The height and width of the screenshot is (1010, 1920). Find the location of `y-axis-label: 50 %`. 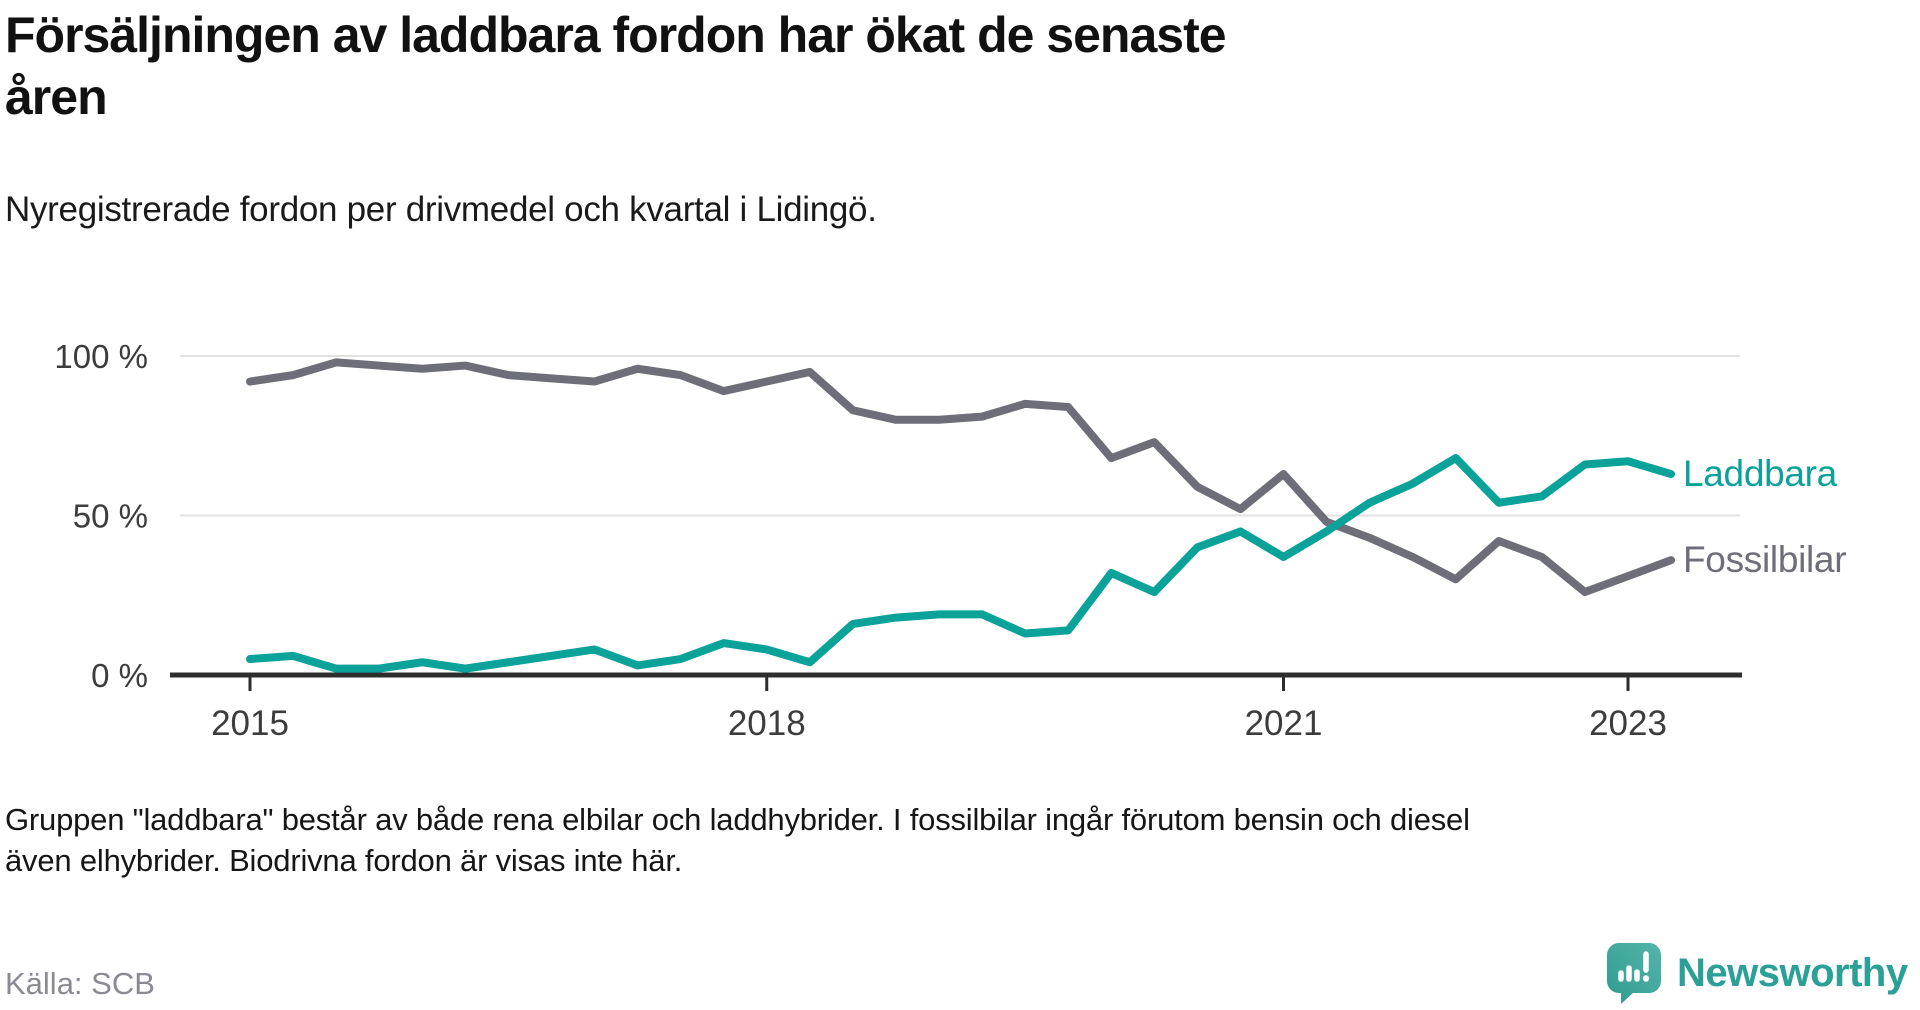

y-axis-label: 50 % is located at coordinates (110, 516).